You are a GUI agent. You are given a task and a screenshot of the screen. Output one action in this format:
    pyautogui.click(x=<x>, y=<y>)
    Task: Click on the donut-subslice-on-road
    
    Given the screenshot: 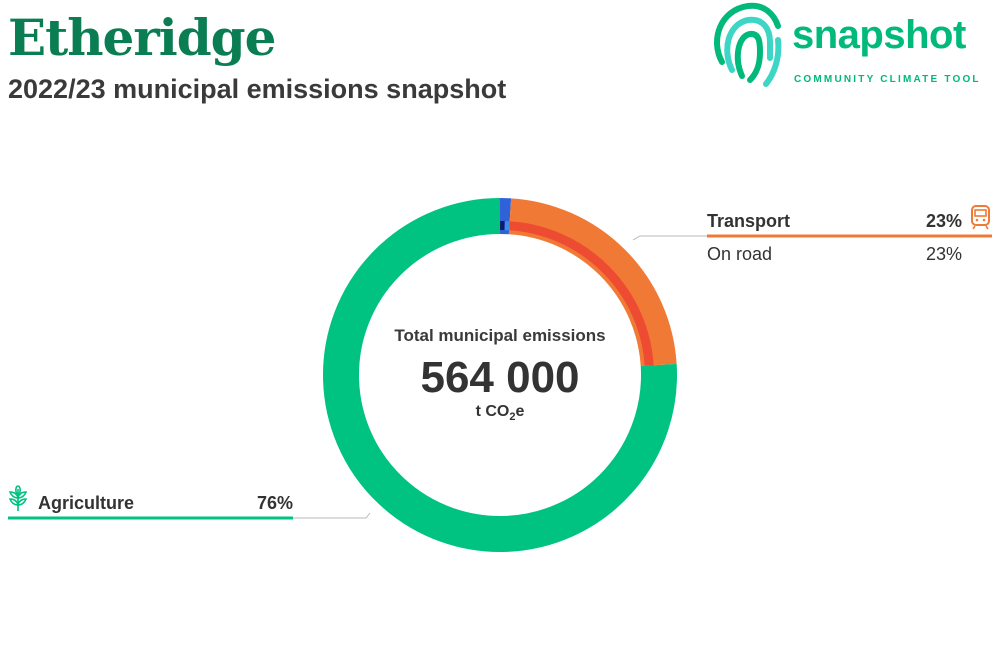 What is the action you would take?
    pyautogui.click(x=581, y=293)
    